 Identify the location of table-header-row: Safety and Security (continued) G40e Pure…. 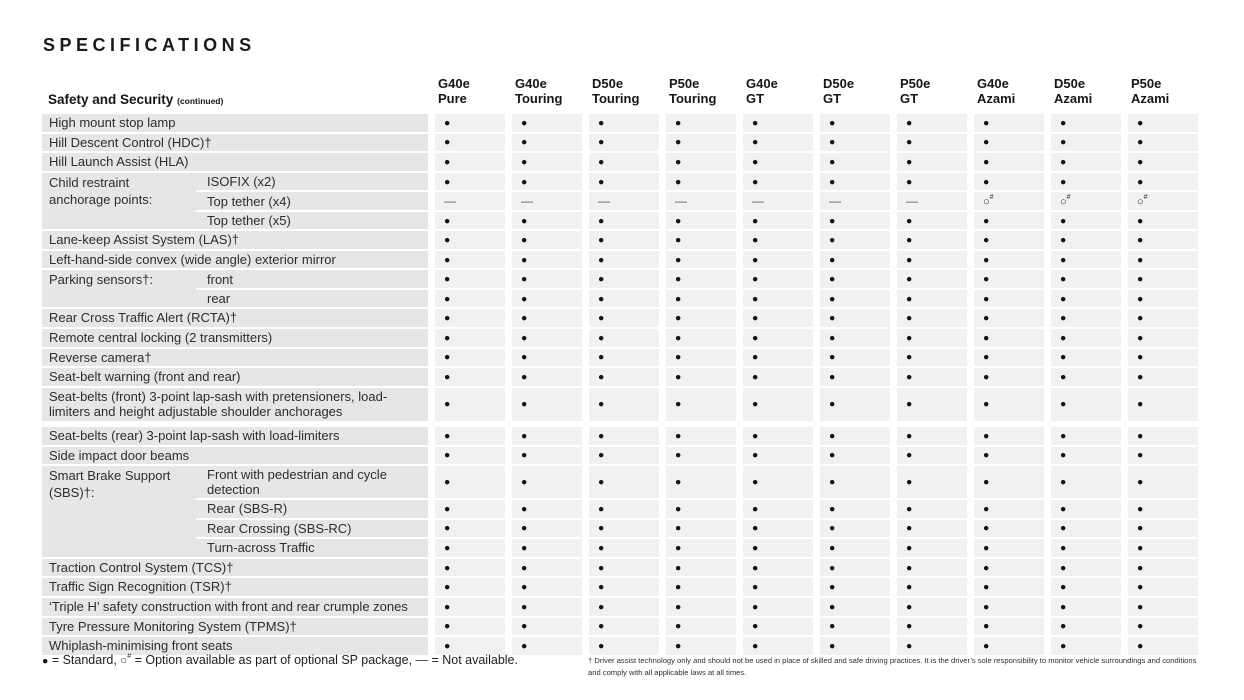
(620, 90).